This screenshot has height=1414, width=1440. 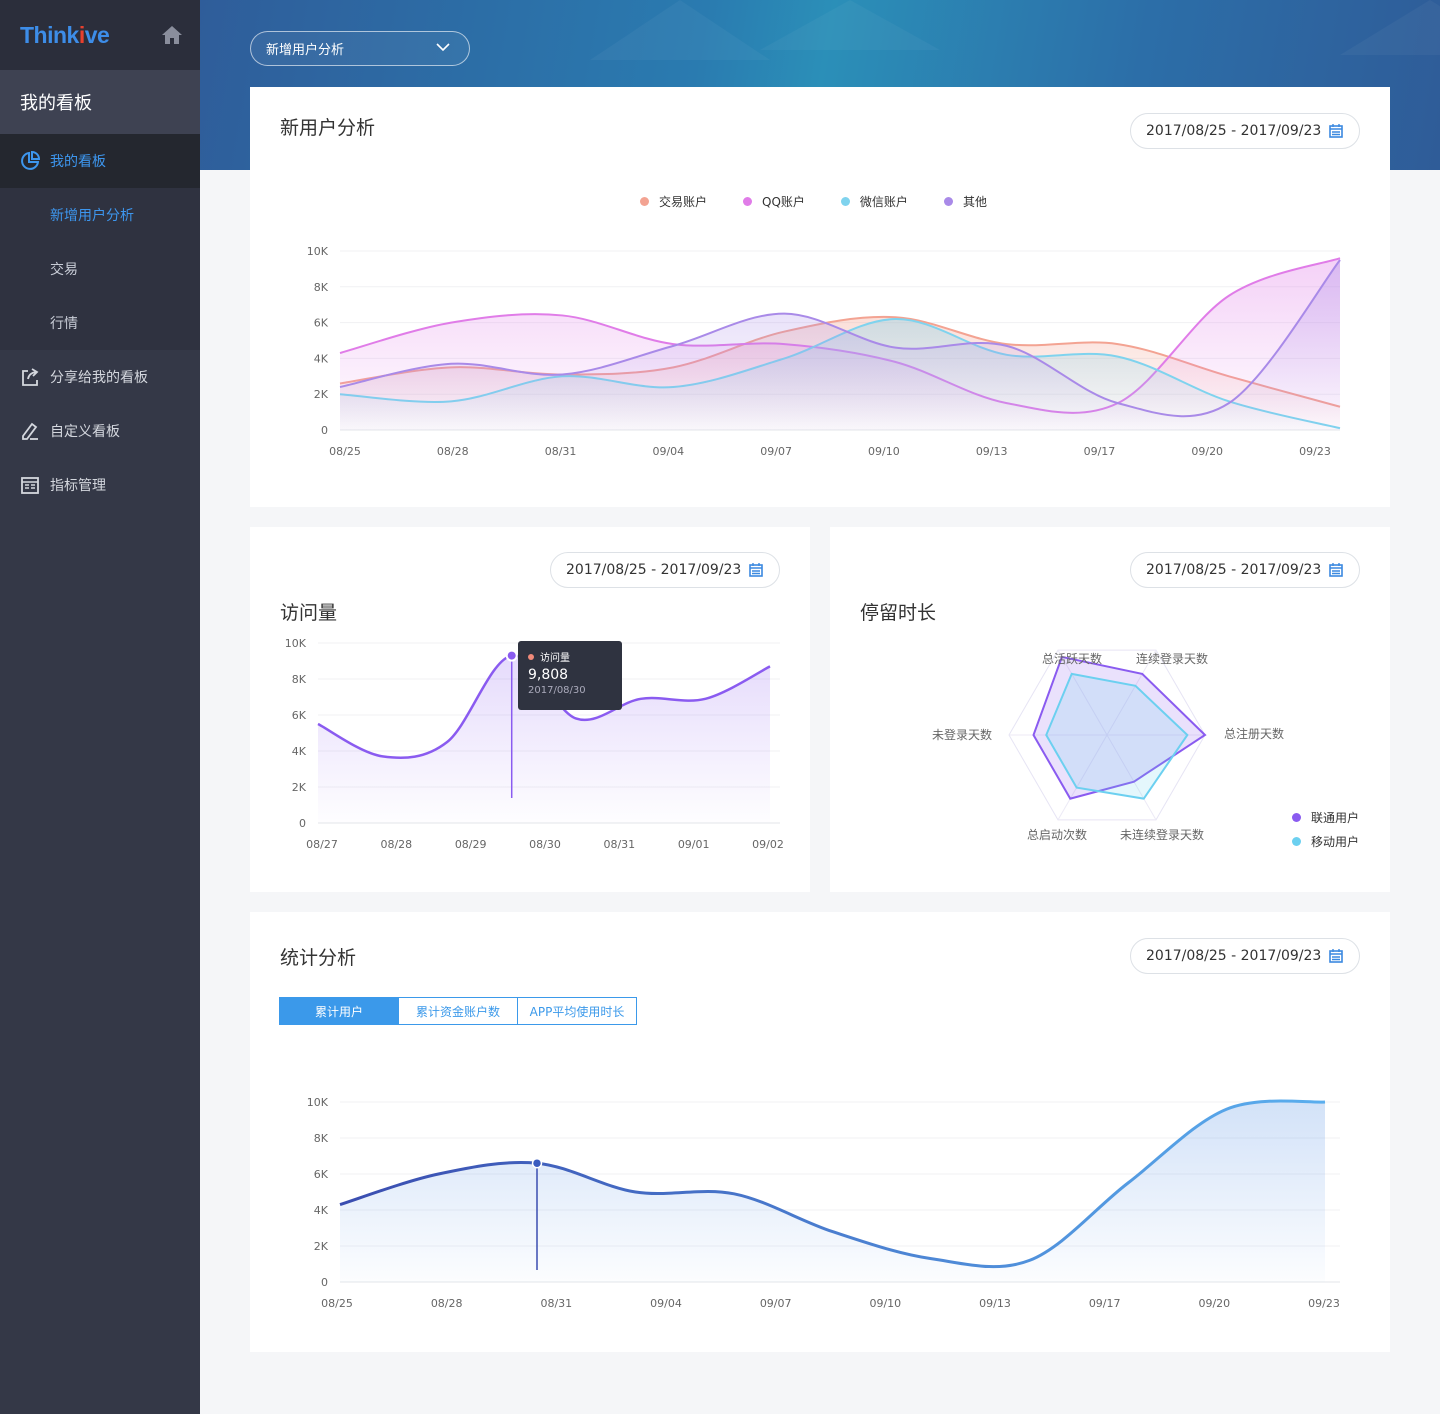 I want to click on chart-tooltip: 访问量 9,808 2017/08/30, so click(x=570, y=675).